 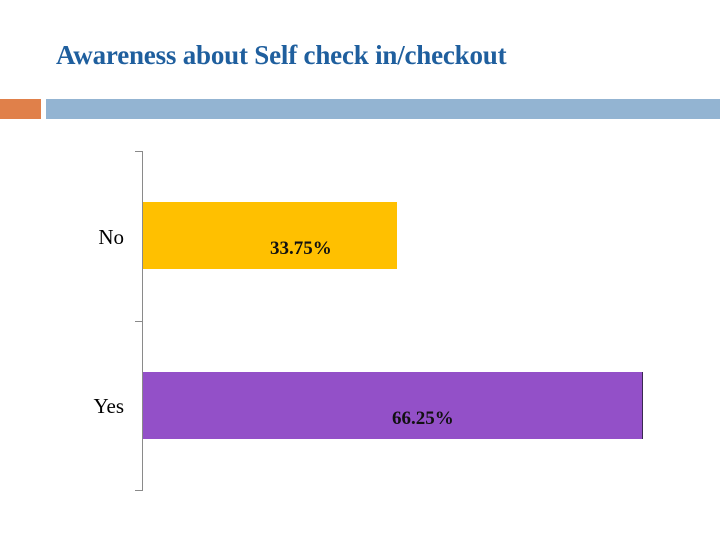 What do you see at coordinates (108, 406) in the screenshot?
I see `category-label-yes: Yes` at bounding box center [108, 406].